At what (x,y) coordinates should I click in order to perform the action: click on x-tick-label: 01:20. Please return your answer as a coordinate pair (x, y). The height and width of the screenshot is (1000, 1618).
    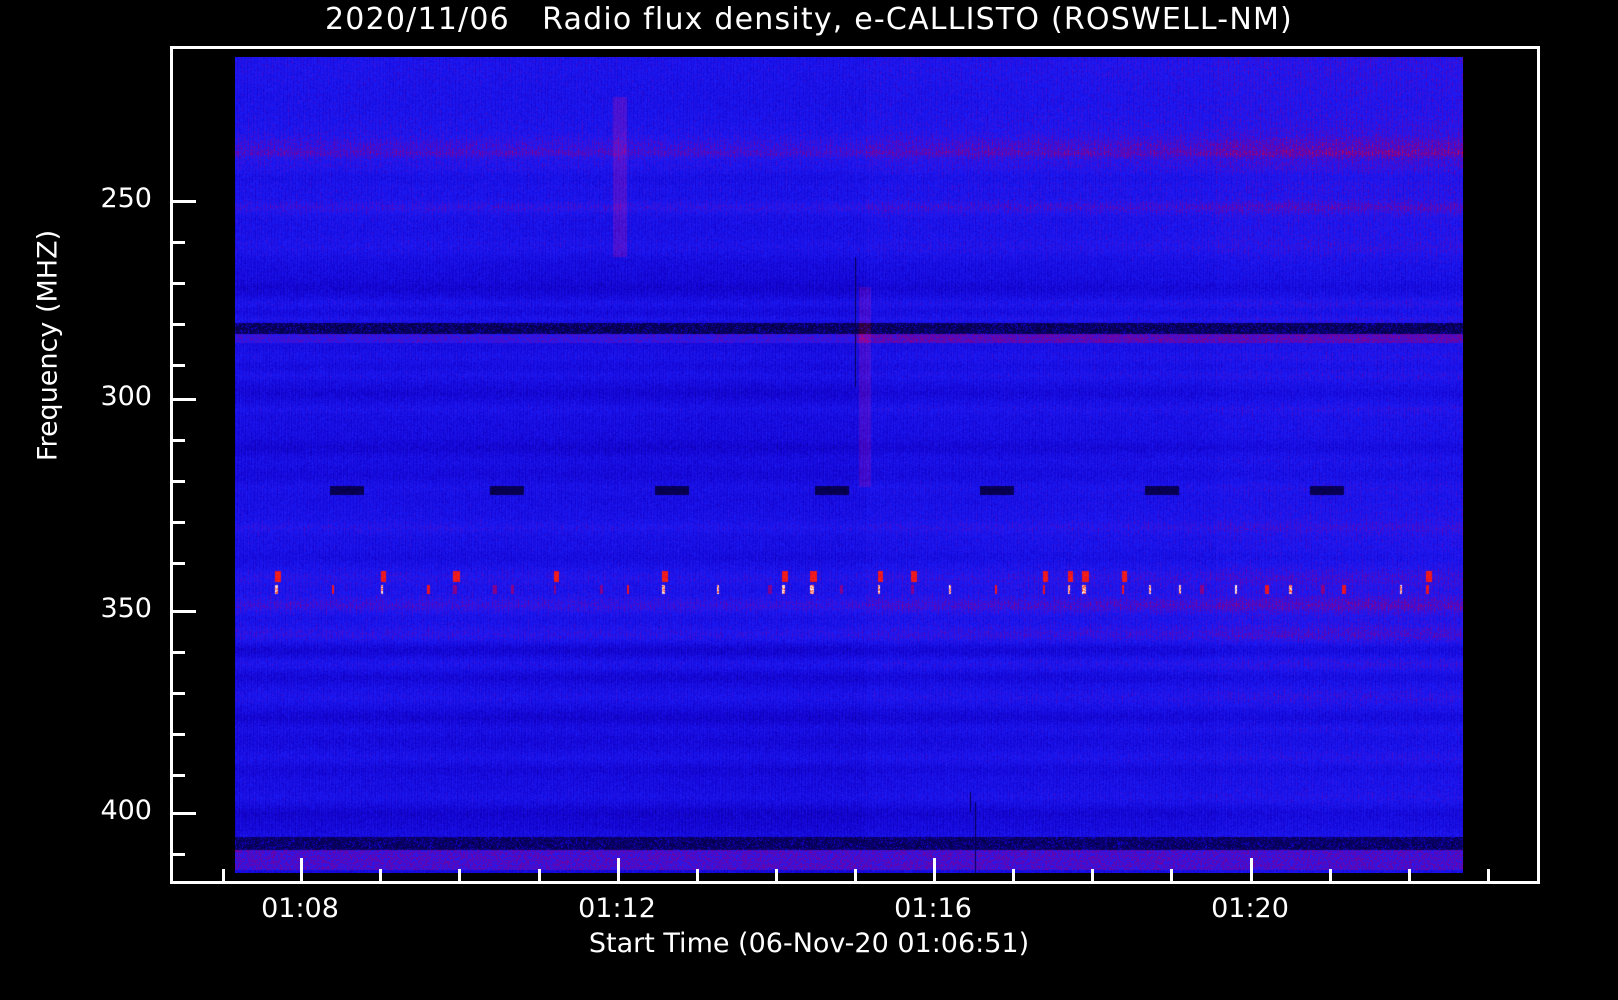
    Looking at the image, I should click on (1250, 908).